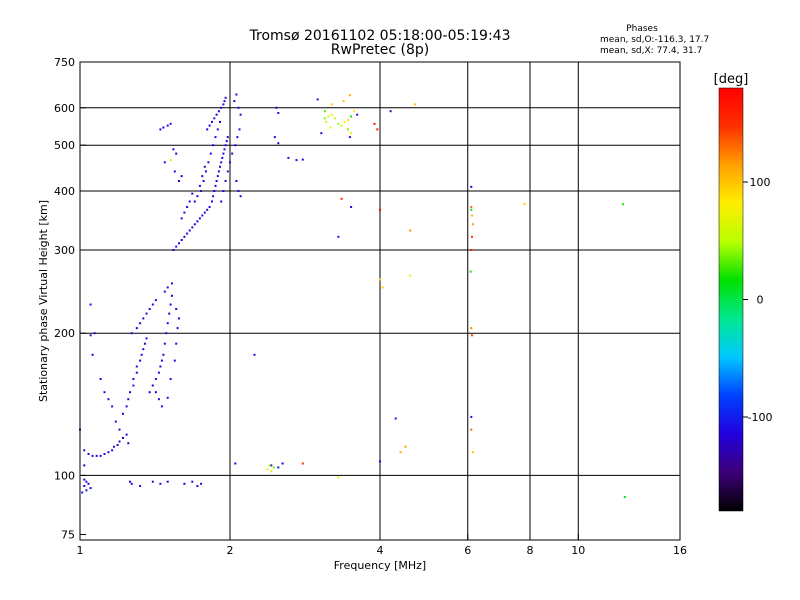  What do you see at coordinates (380, 36) in the screenshot?
I see `chart-title: Tromsø 20161102 05:18:00-05:19:43` at bounding box center [380, 36].